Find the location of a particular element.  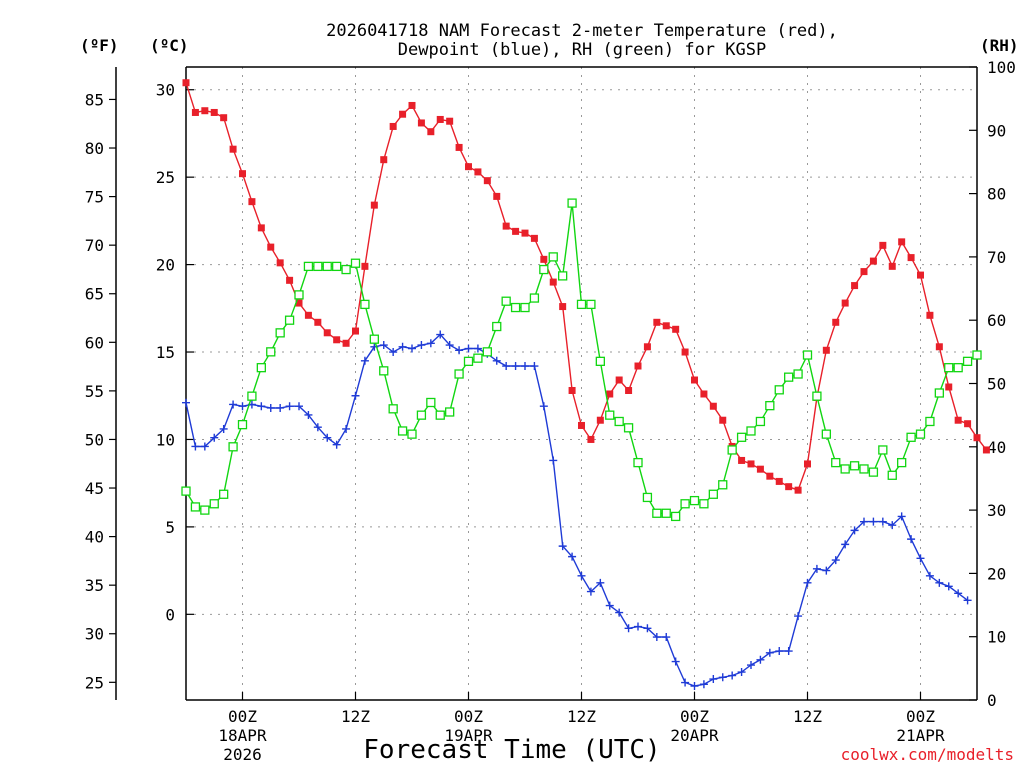

rh-tick-label: 100 is located at coordinates (1001, 67).